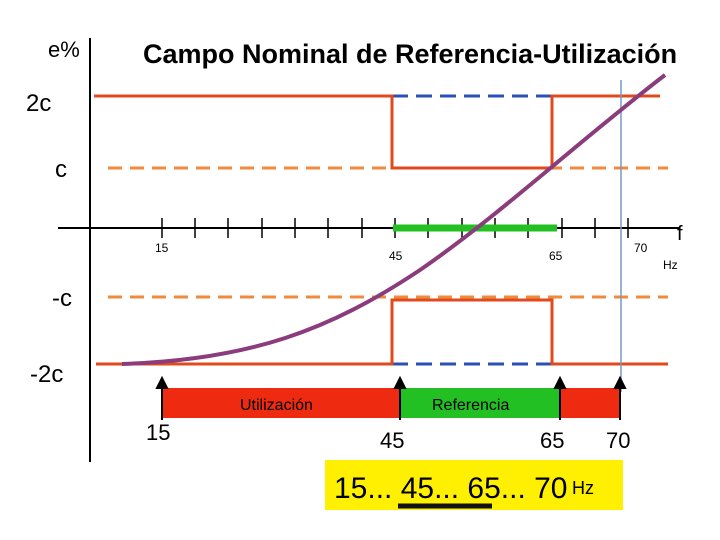 The width and height of the screenshot is (720, 540). What do you see at coordinates (451, 488) in the screenshot?
I see `summary-text: 15... 45... 65... 70` at bounding box center [451, 488].